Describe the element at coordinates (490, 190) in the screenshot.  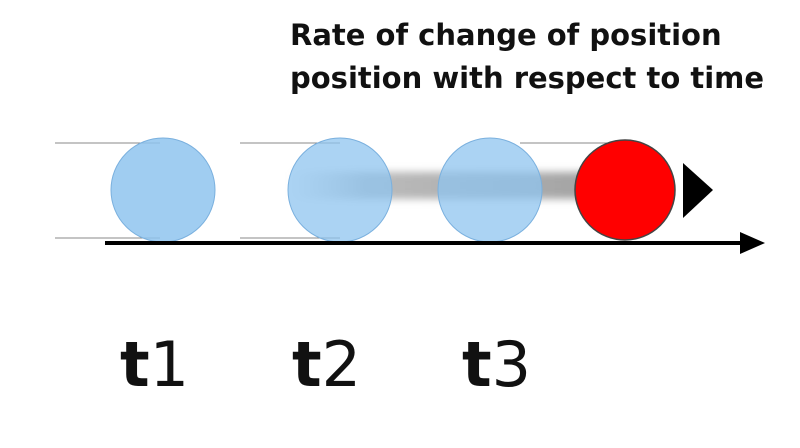
I see `ball-t3` at that location.